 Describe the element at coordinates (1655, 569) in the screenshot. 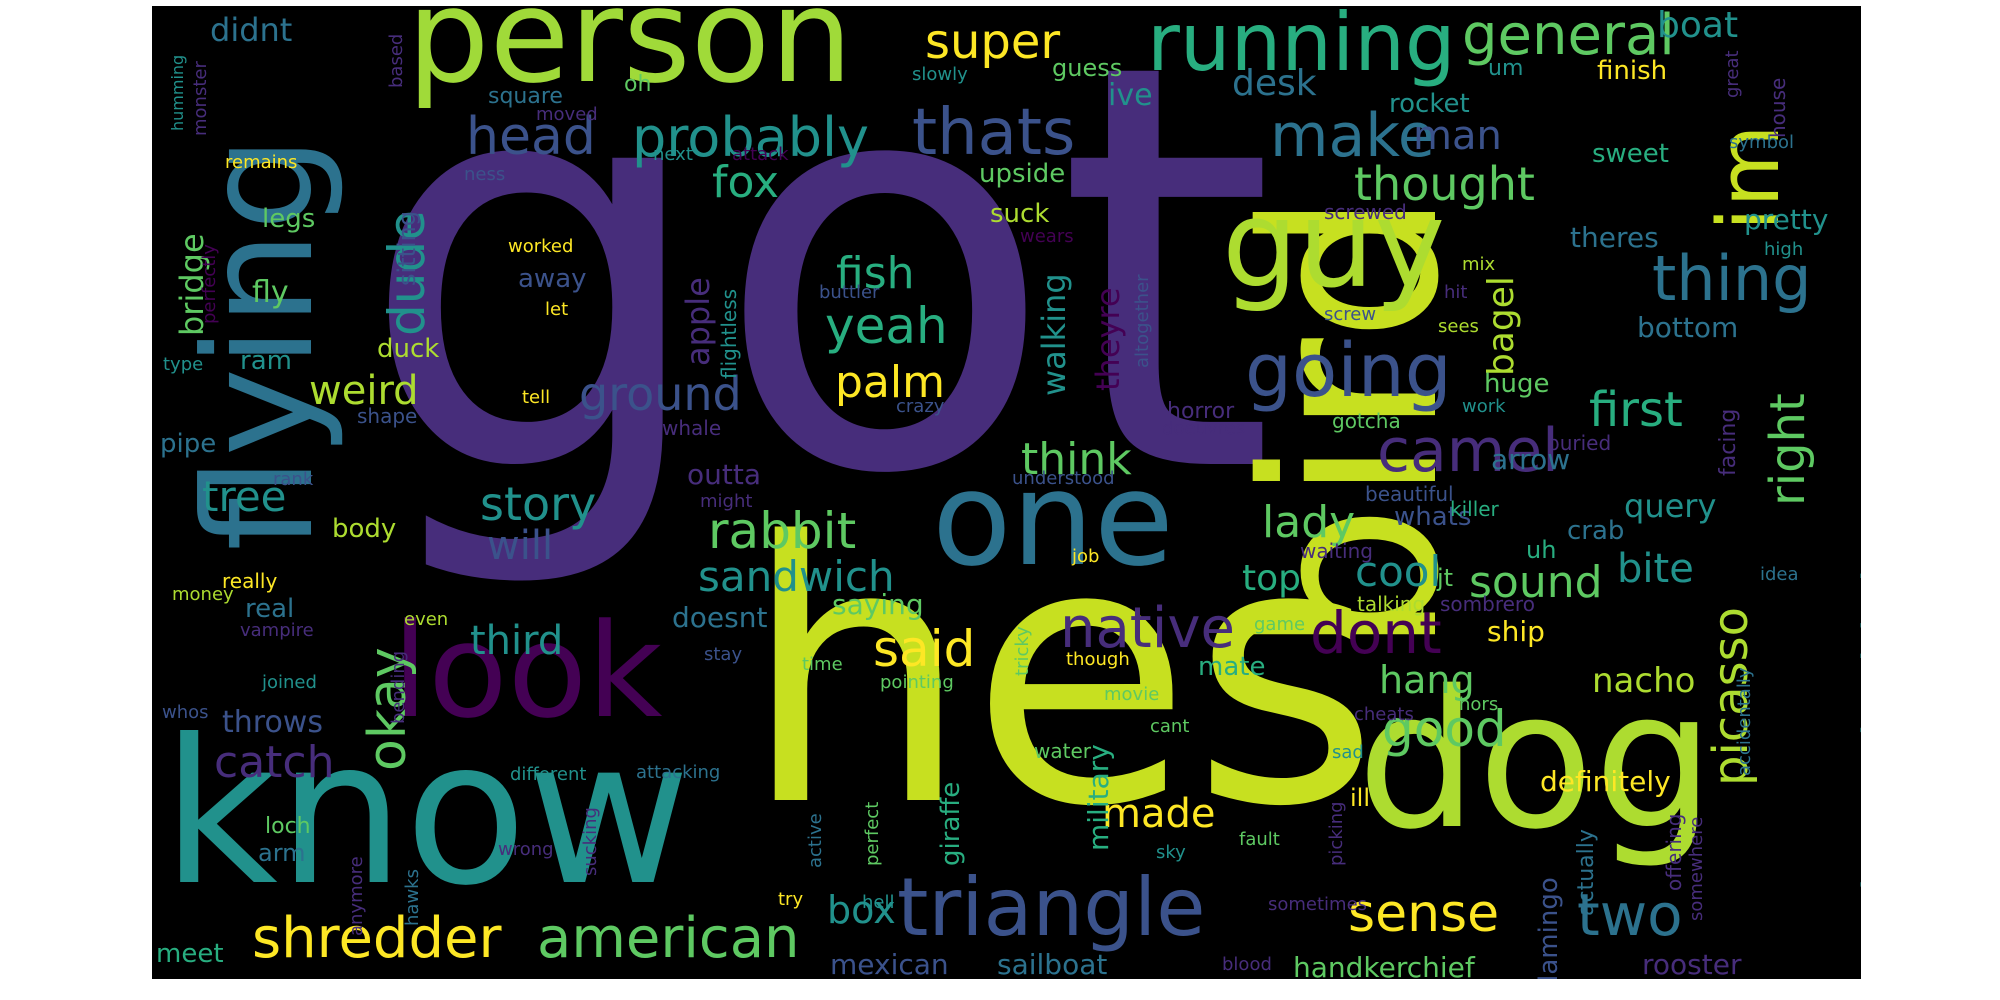

I see `word-bite: bite` at that location.